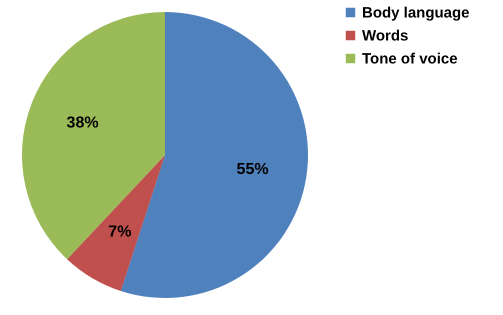  What do you see at coordinates (416, 13) in the screenshot?
I see `legend-label: Body language` at bounding box center [416, 13].